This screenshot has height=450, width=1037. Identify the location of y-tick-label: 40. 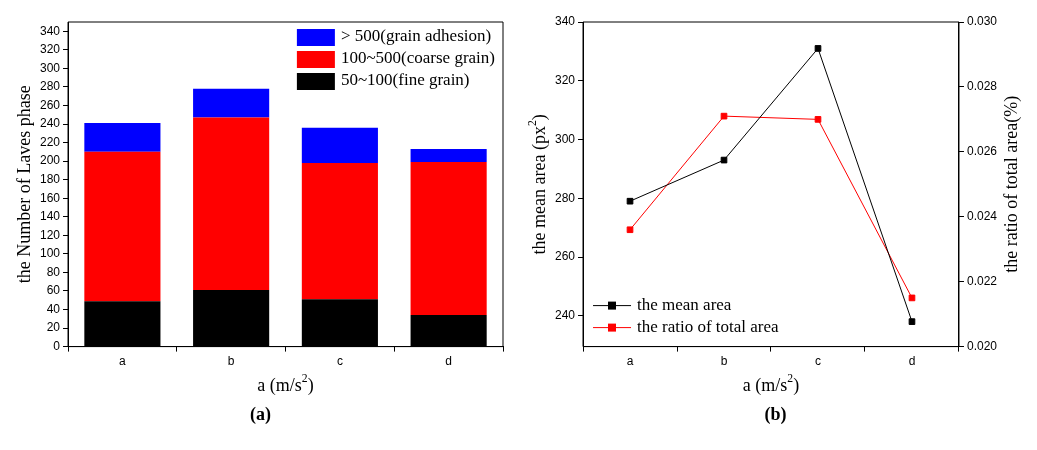
(53, 308).